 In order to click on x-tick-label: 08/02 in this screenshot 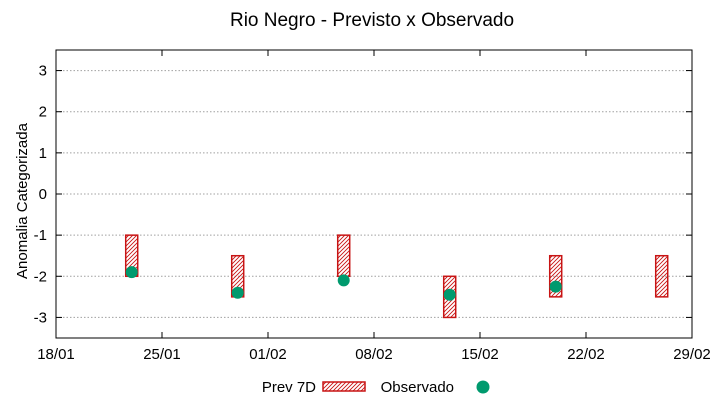, I will do `click(374, 354)`.